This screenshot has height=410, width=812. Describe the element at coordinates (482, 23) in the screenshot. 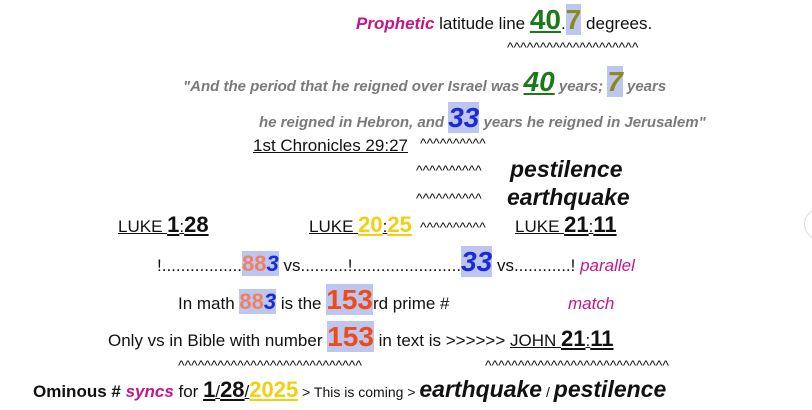

I see `text: latitude line` at that location.